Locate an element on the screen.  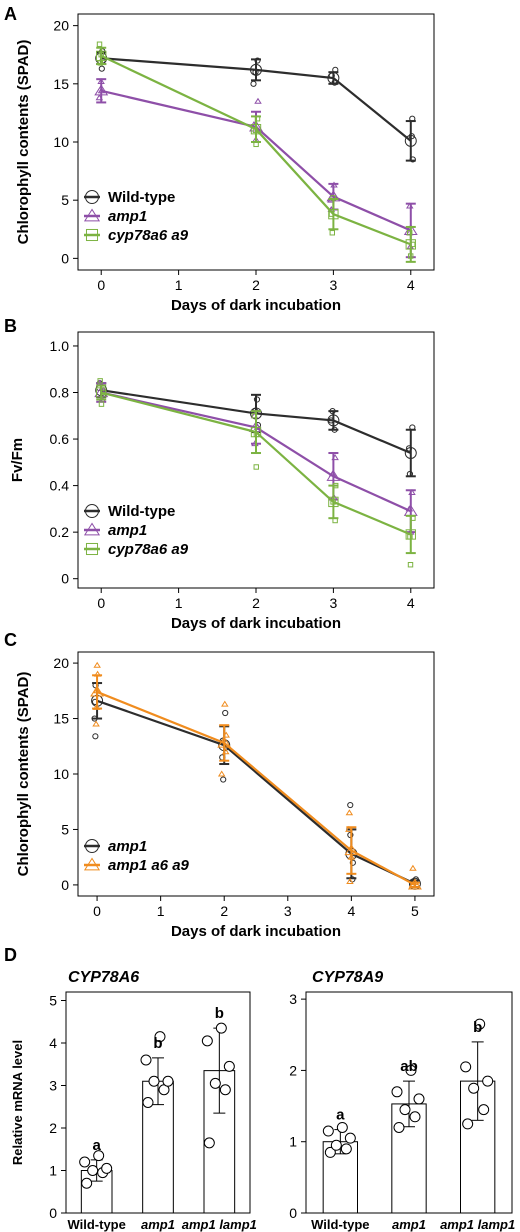
series-Wild-type is located at coordinates (256, 105).